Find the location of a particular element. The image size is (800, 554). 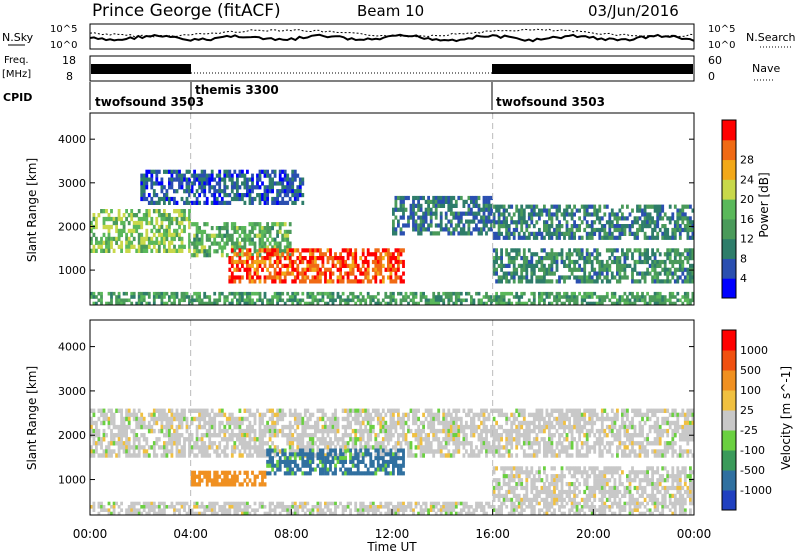

freq-unit-label: [MHz] is located at coordinates (16, 74).